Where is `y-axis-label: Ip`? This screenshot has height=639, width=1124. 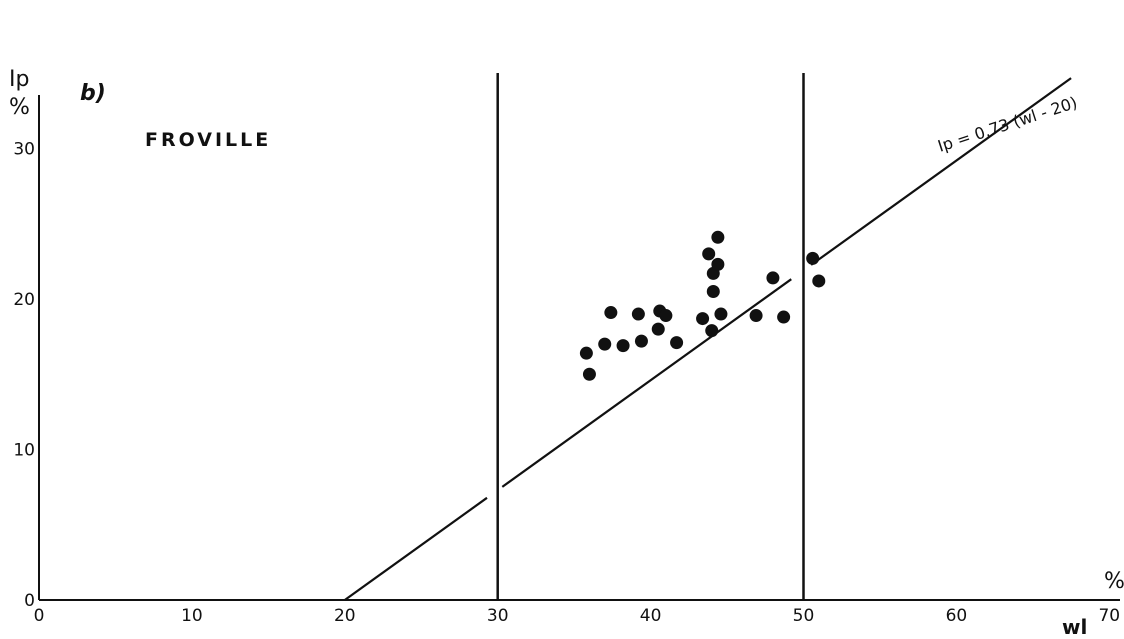 y-axis-label: Ip is located at coordinates (19, 79).